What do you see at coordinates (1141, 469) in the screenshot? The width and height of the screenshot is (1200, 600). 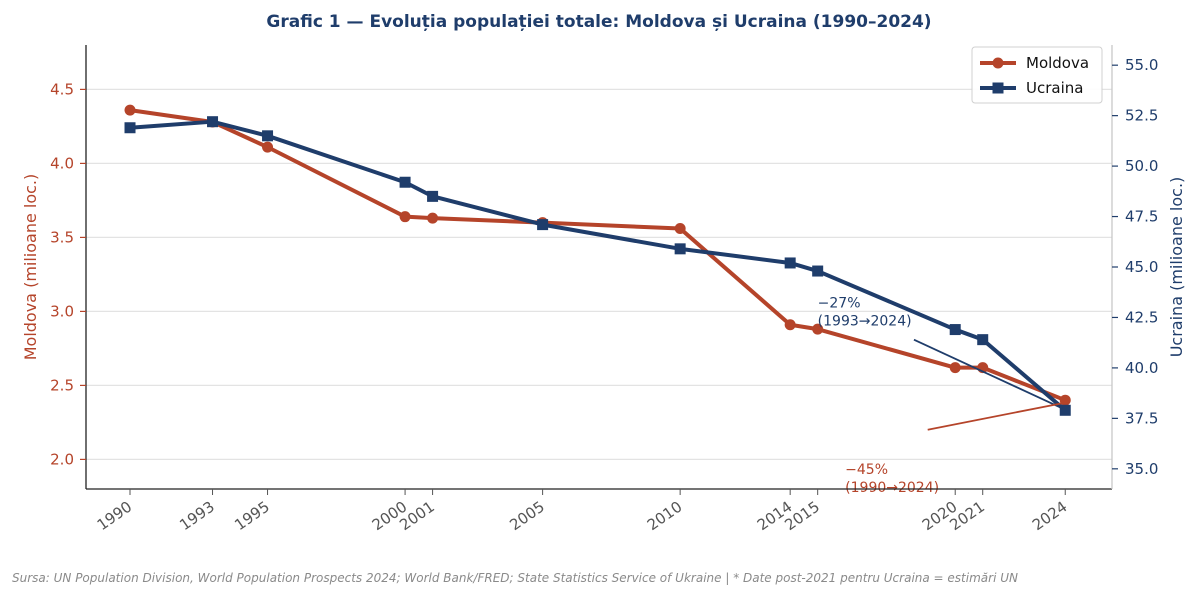 I see `y-right-tick-label: 35.0` at bounding box center [1141, 469].